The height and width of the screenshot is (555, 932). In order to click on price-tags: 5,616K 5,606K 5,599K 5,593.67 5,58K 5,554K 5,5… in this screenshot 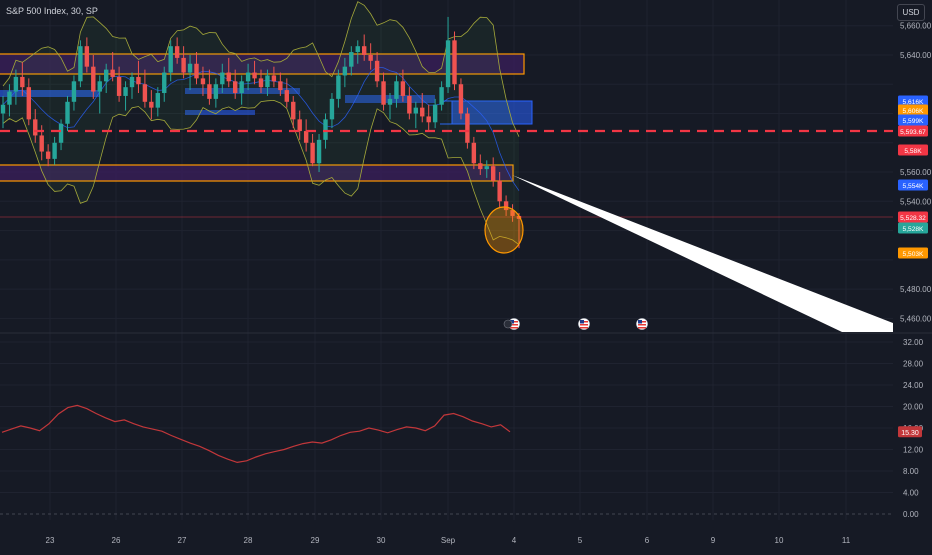, I will do `click(913, 266)`.